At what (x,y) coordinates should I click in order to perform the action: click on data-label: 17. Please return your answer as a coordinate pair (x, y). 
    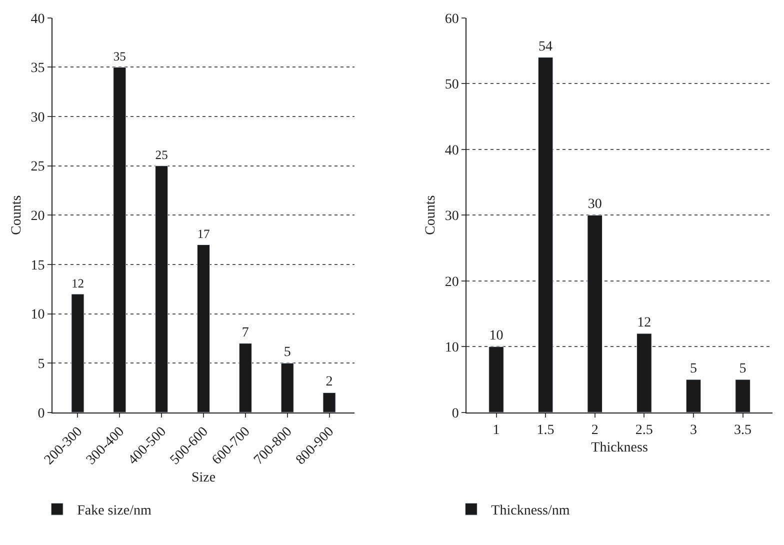
    Looking at the image, I should click on (203, 234).